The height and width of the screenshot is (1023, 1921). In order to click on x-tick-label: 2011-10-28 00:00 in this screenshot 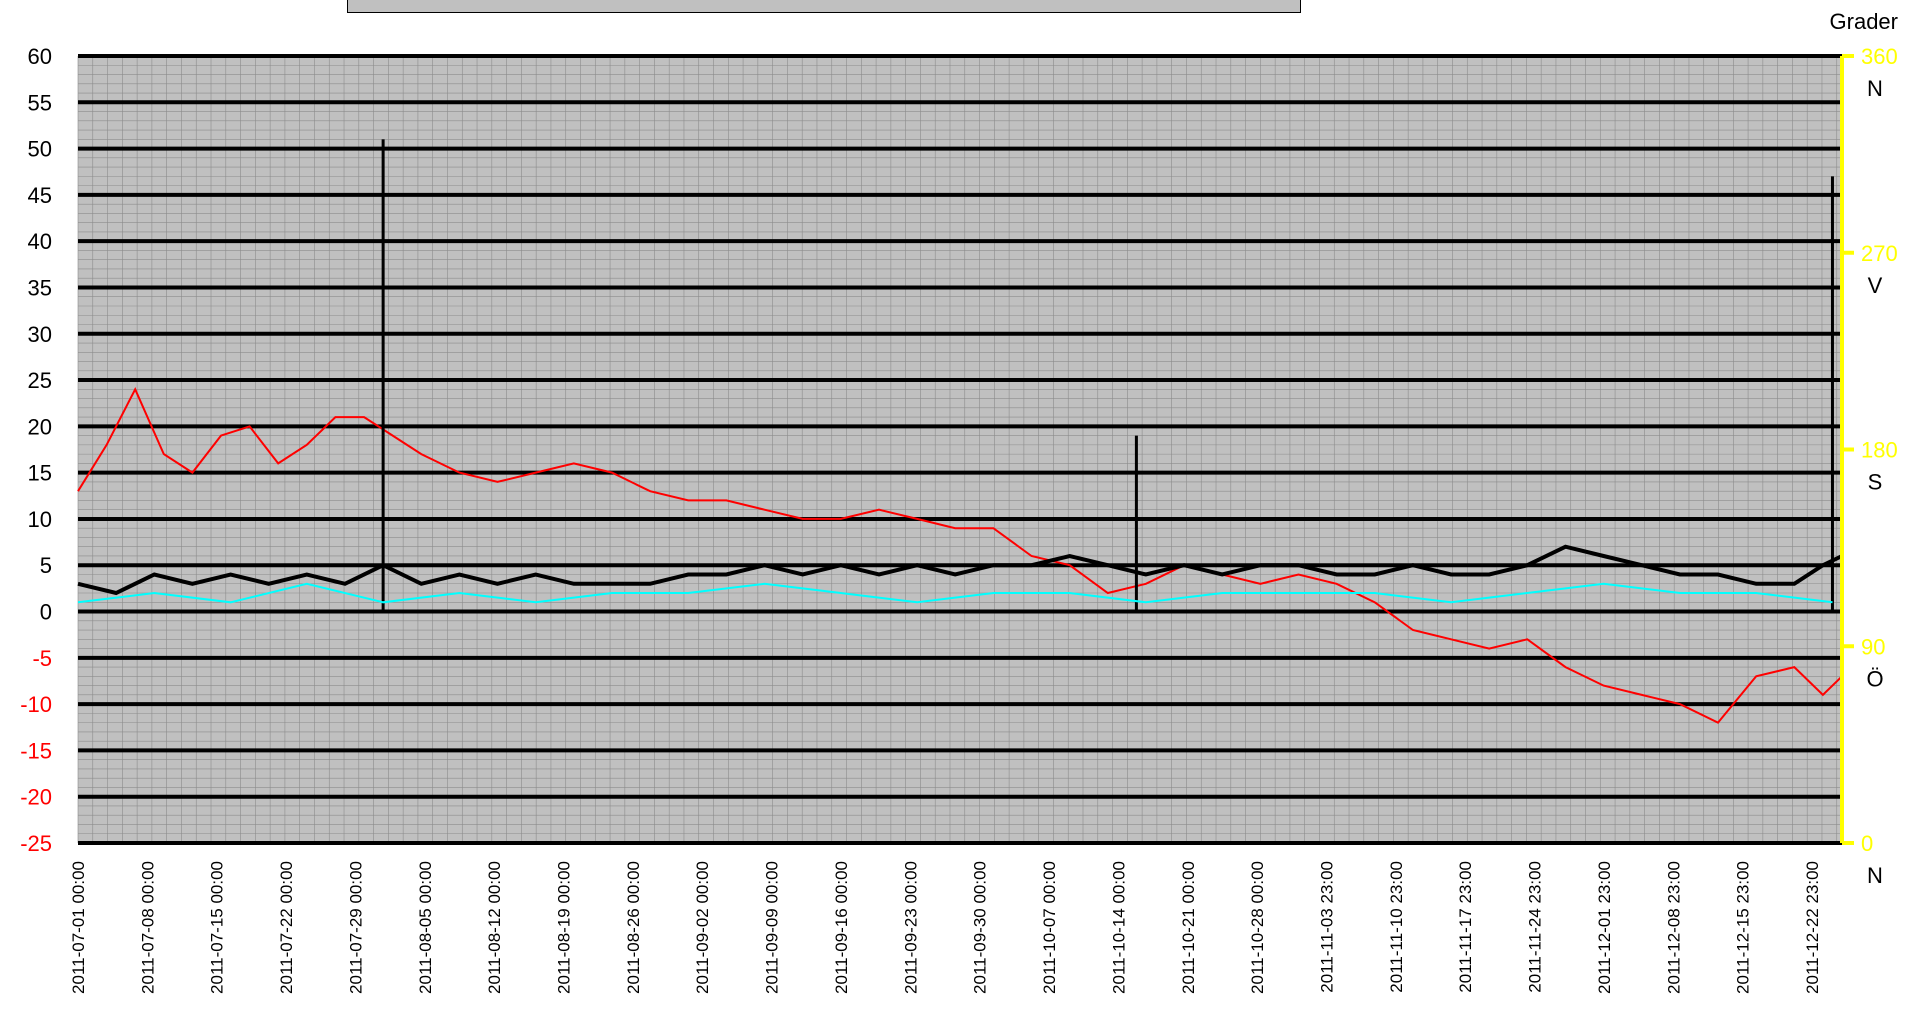, I will do `click(1257, 927)`.